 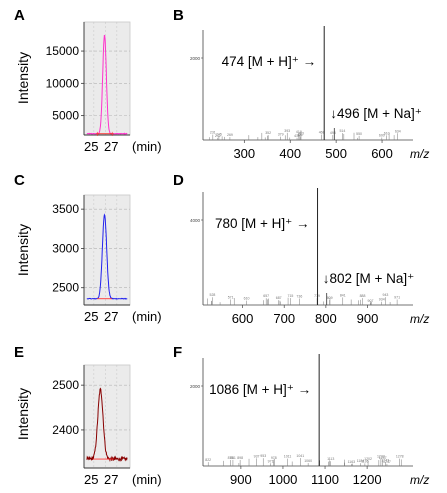 I want to click on noise-peak-label: 423, so click(x=301, y=134).